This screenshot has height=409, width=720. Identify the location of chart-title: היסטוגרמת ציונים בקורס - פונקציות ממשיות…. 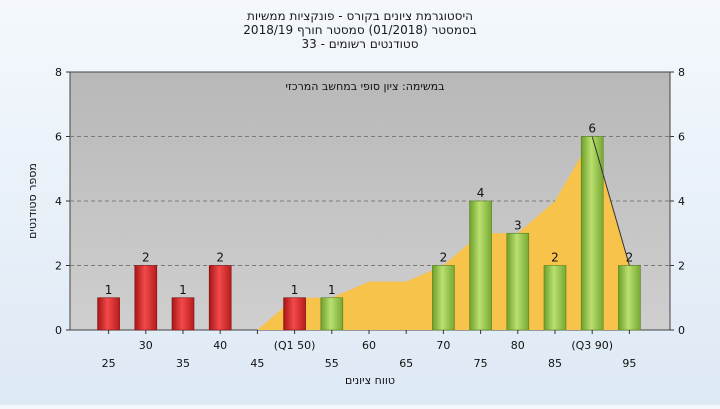
(359, 30).